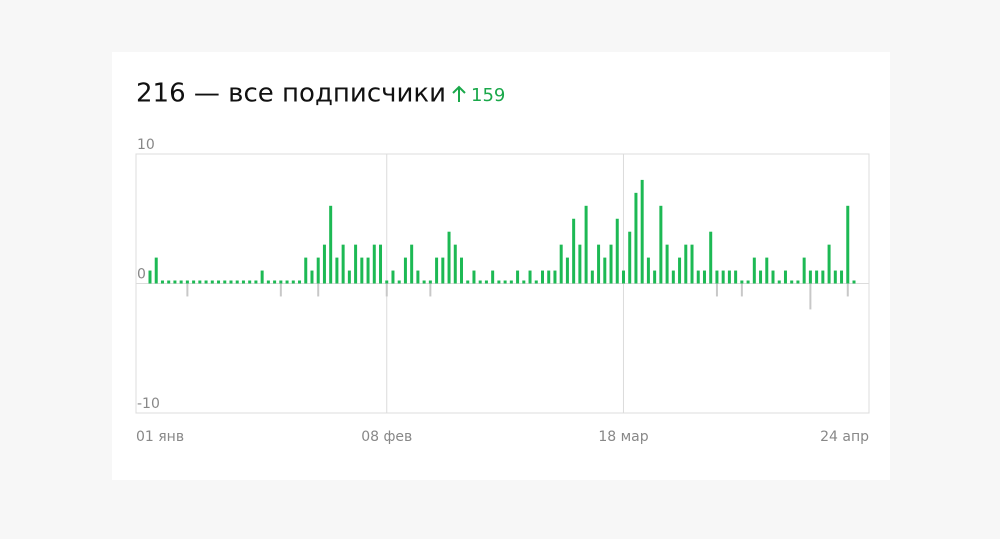  What do you see at coordinates (148, 404) in the screenshot?
I see `y-tick-label: -10` at bounding box center [148, 404].